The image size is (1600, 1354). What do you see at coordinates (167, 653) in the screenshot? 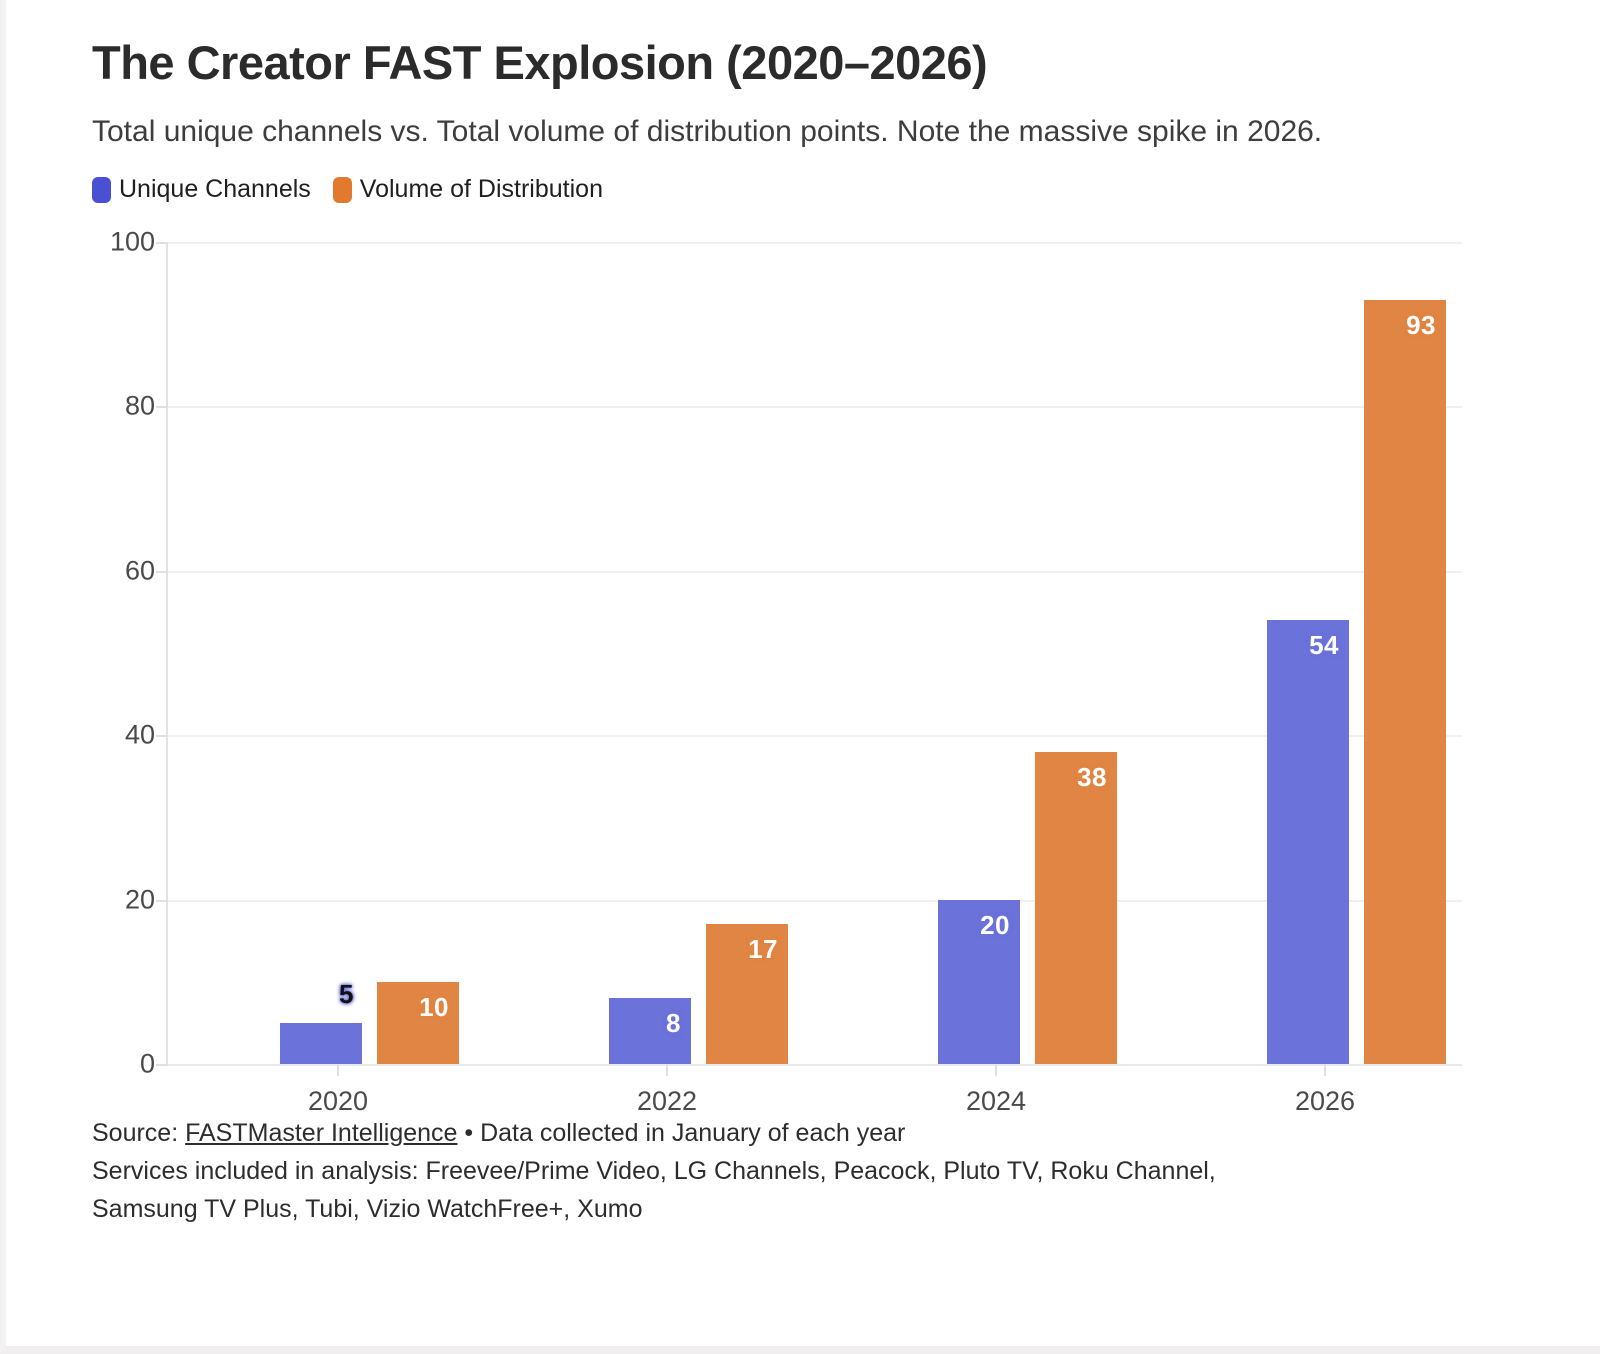
I see `y-axis-line` at bounding box center [167, 653].